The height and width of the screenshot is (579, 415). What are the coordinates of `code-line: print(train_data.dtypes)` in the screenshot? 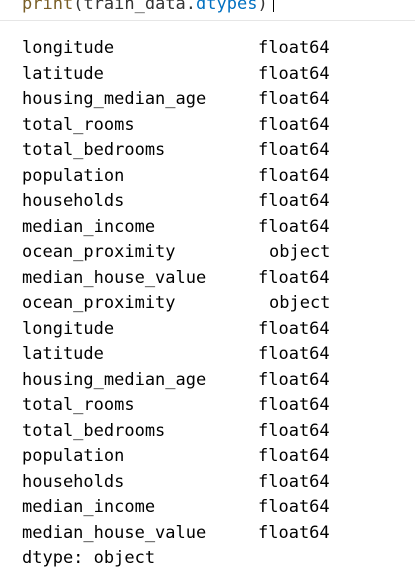 It's located at (148, 8).